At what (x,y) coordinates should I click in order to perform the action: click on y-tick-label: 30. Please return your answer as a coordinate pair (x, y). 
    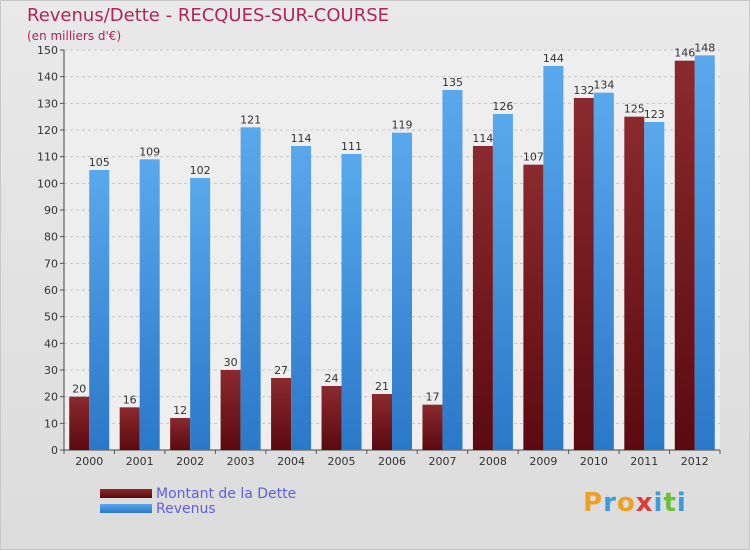
    Looking at the image, I should click on (51, 370).